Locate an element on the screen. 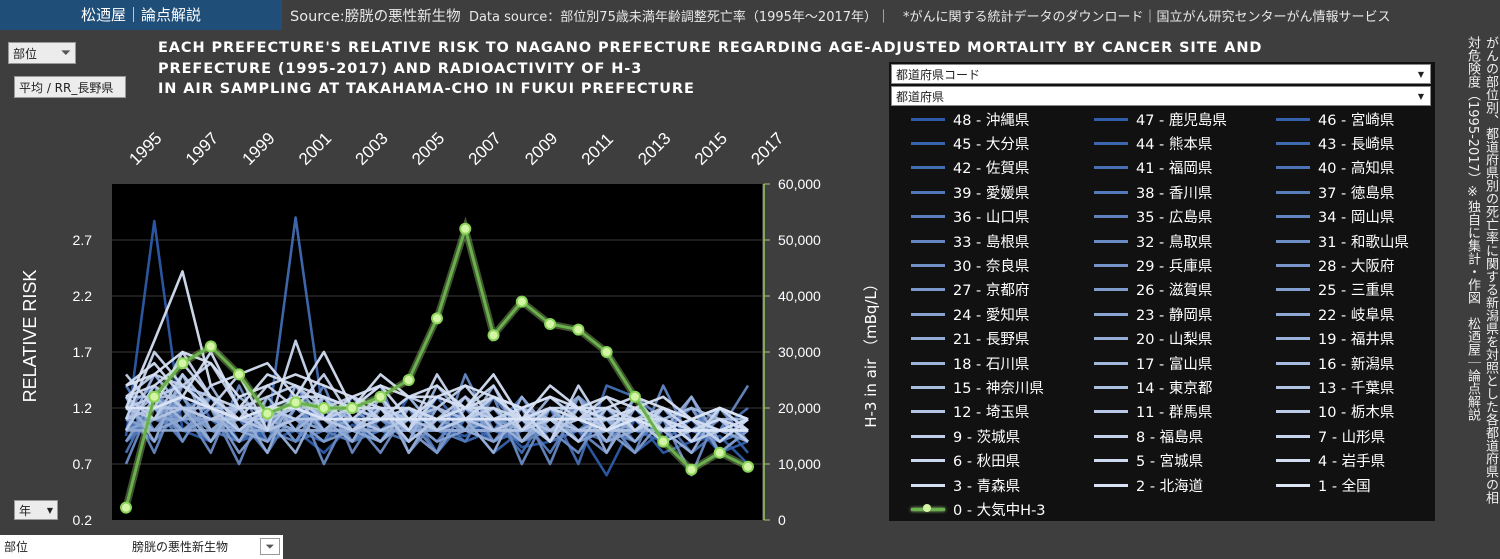 Image resolution: width=1500 pixels, height=559 pixels. legend-item: 38 - 香川県 is located at coordinates (1153, 192).